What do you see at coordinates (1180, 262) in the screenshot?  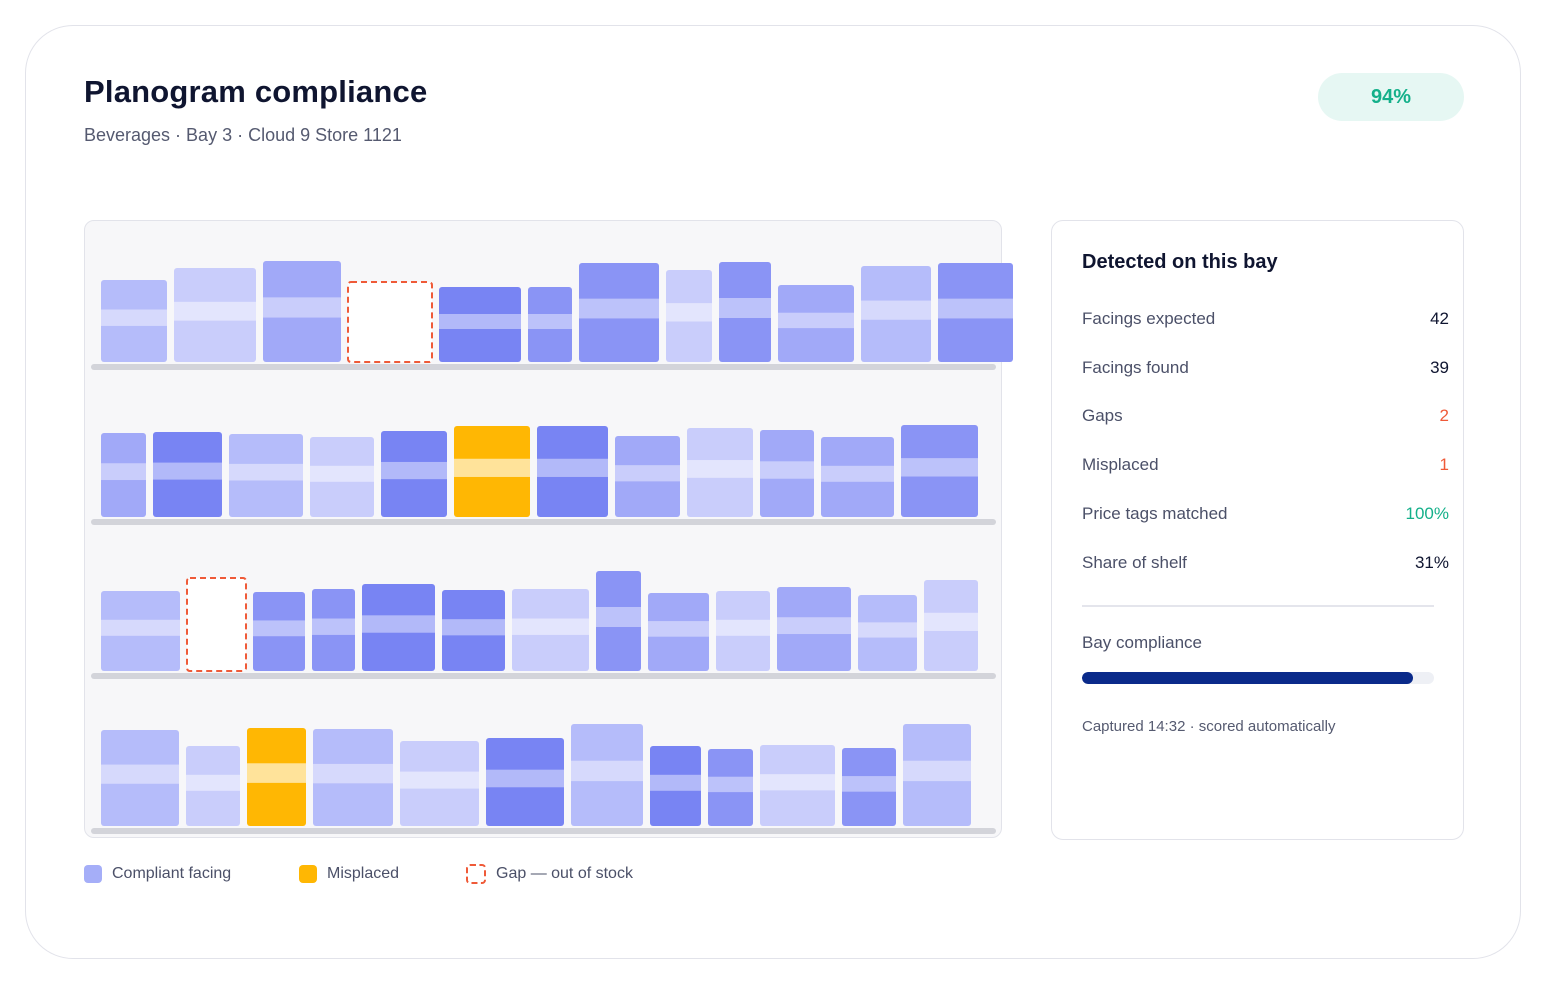 I see `detection-panel-title: Detected on this bay` at bounding box center [1180, 262].